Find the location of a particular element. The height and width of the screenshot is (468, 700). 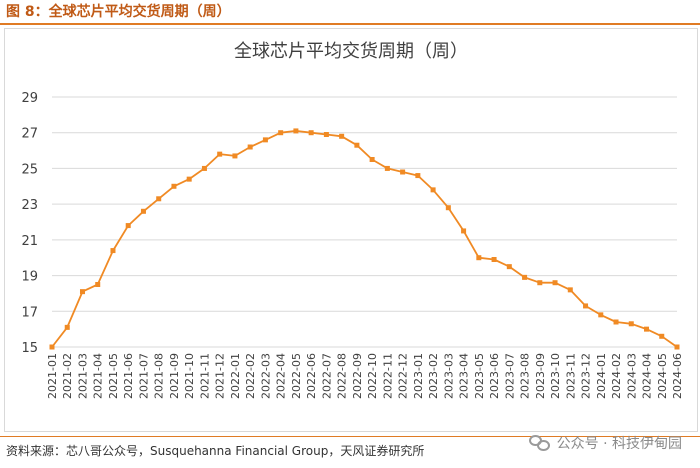

x-tick-label: 2021-04 is located at coordinates (98, 376).